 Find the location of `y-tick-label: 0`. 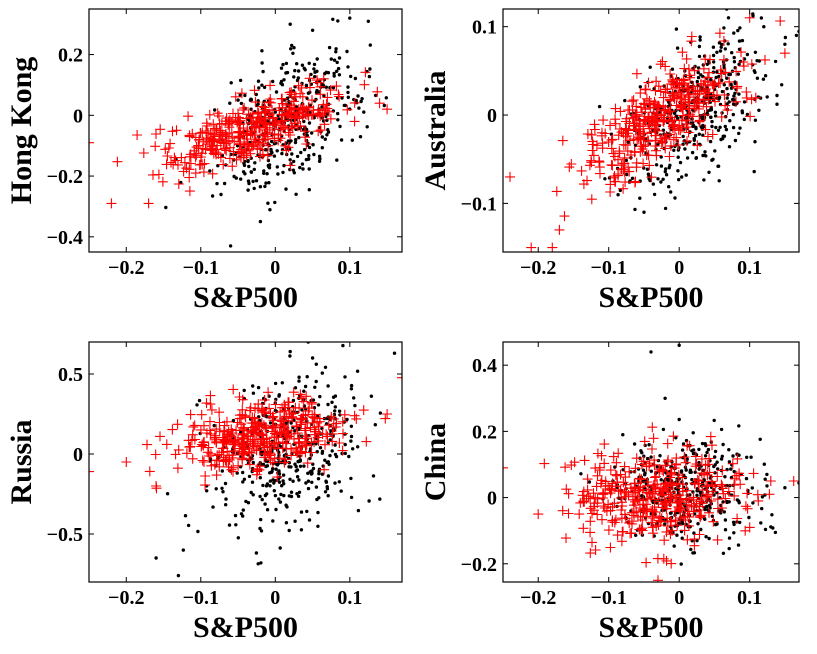

y-tick-label: 0 is located at coordinates (492, 116).